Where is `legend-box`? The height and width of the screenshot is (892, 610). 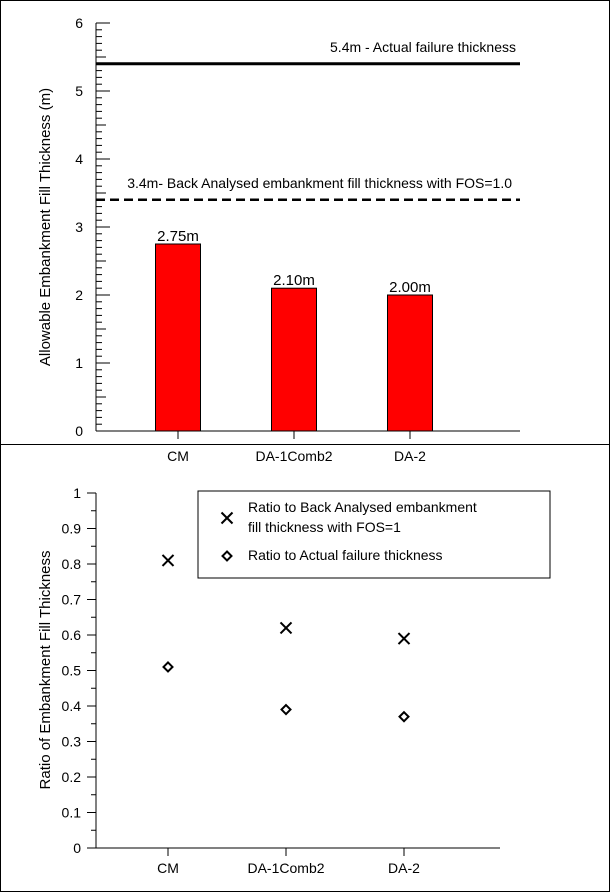
legend-box is located at coordinates (374, 534).